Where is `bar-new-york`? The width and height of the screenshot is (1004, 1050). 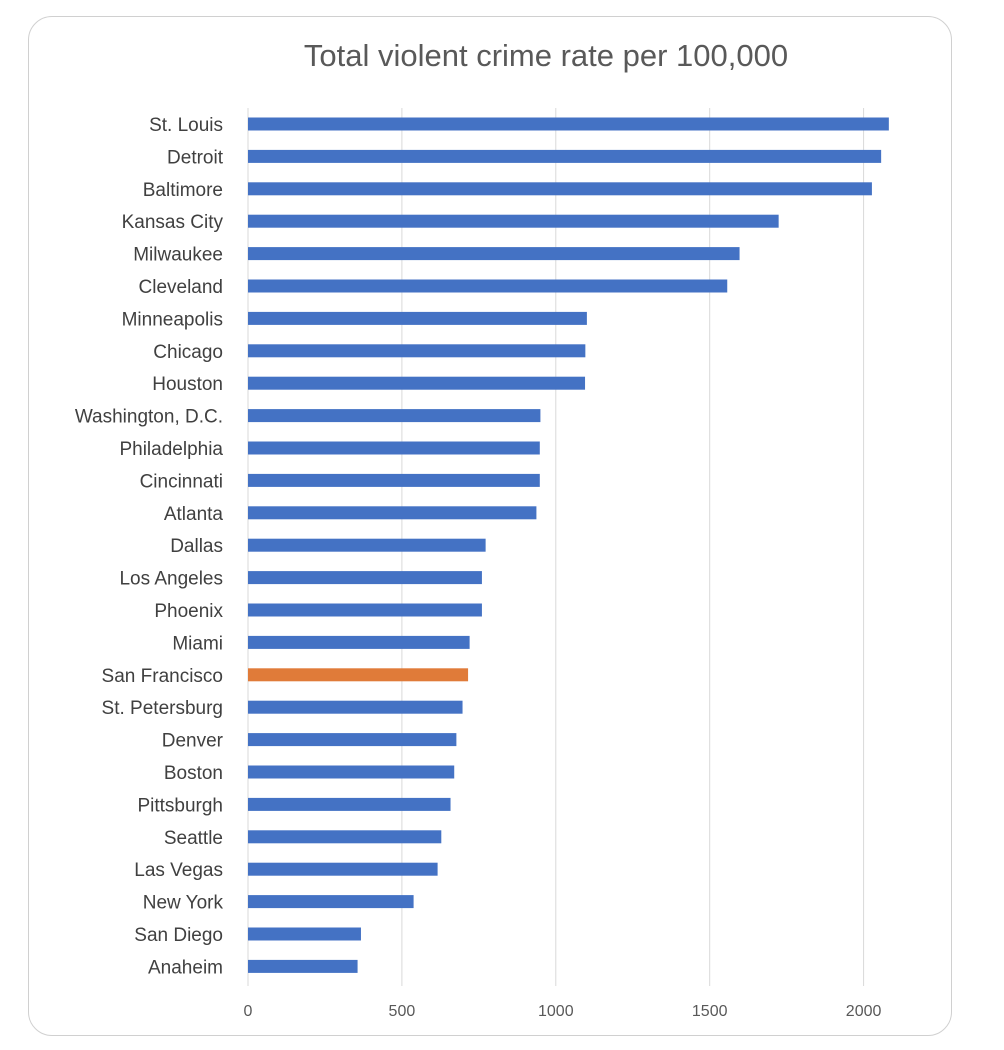
bar-new-york is located at coordinates (331, 902).